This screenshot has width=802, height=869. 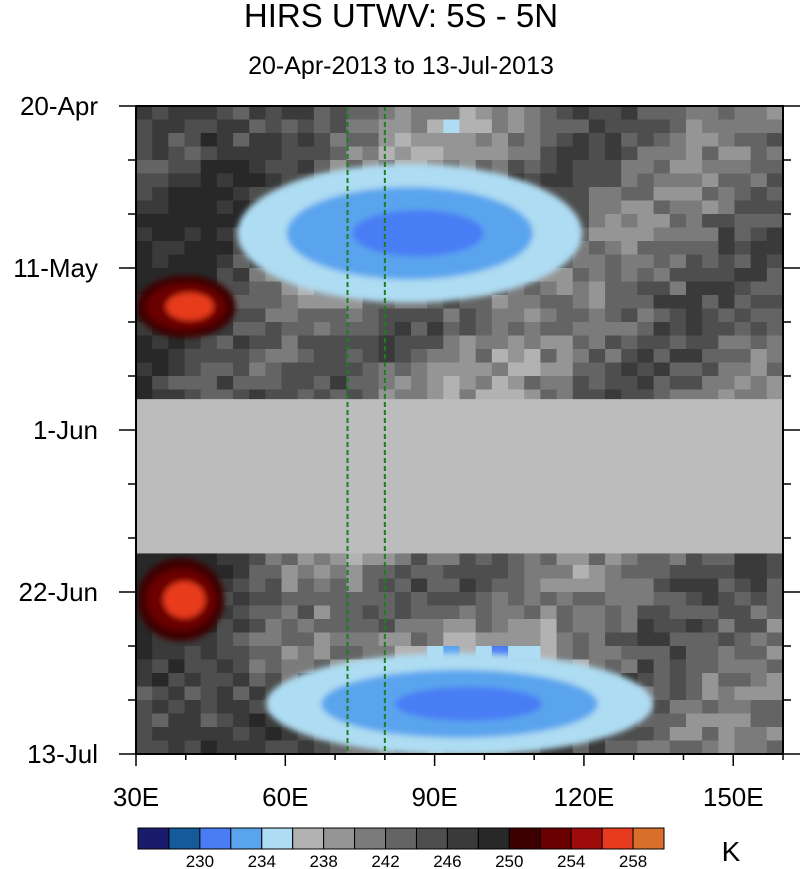 What do you see at coordinates (59, 106) in the screenshot?
I see `y-tick-label: 20-Apr` at bounding box center [59, 106].